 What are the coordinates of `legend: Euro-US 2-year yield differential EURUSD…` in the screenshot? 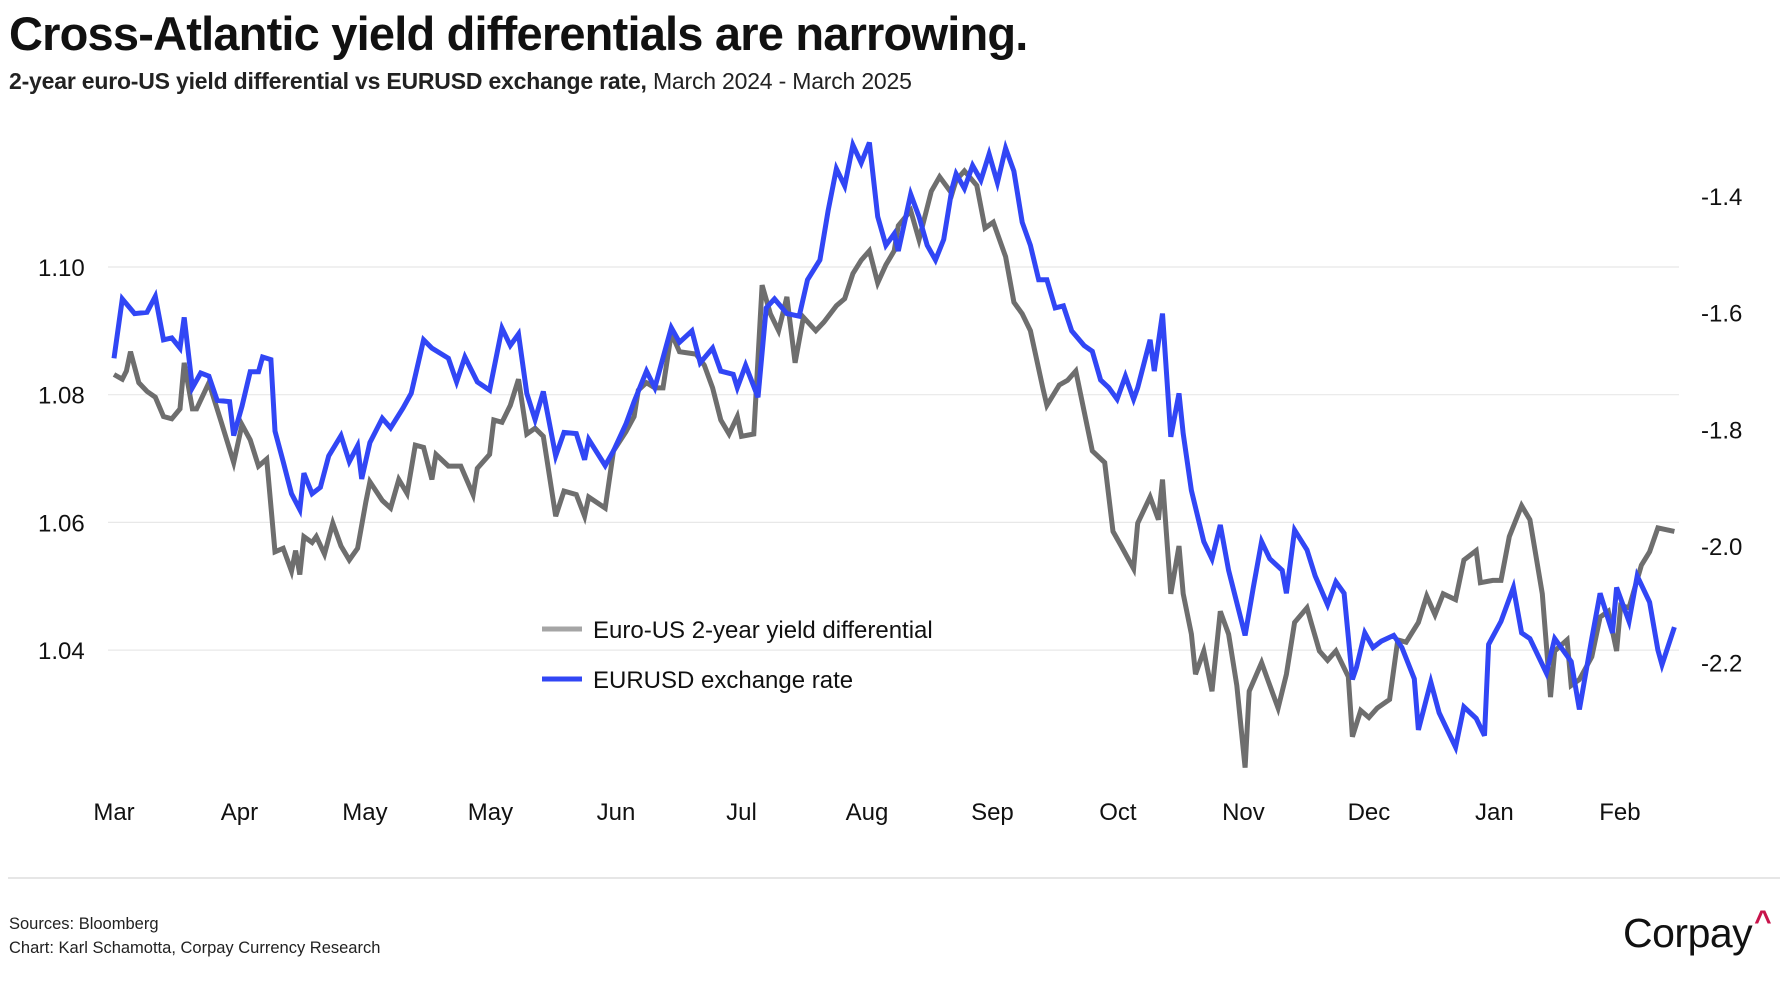 It's located at (737, 655).